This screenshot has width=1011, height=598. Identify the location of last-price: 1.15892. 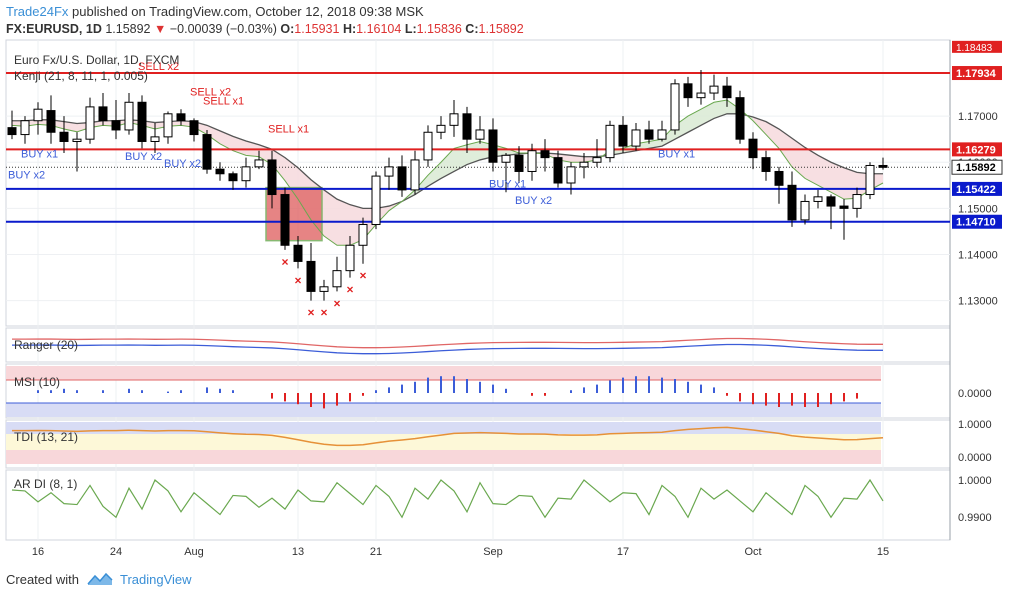
(128, 29).